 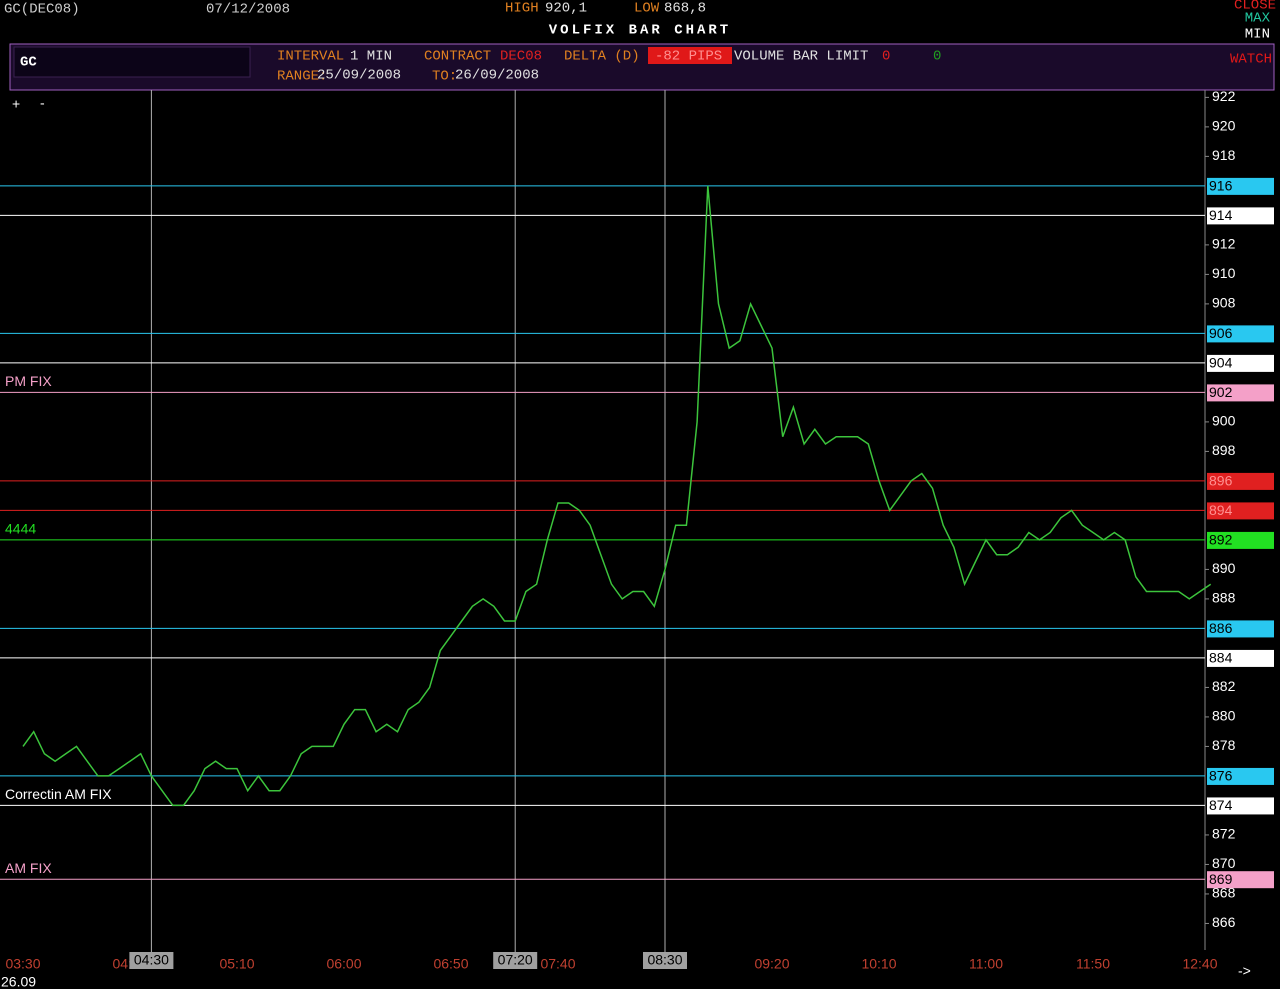 What do you see at coordinates (1224, 568) in the screenshot?
I see `y-tick-label: 890` at bounding box center [1224, 568].